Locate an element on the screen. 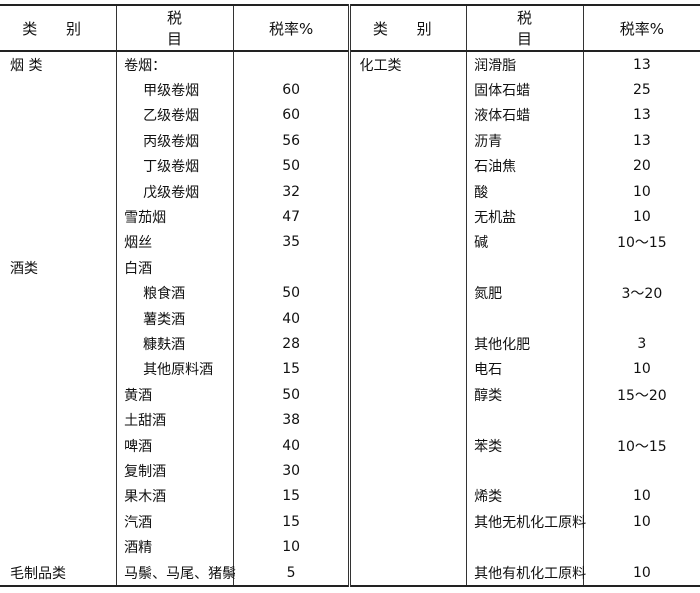 Image resolution: width=700 pixels, height=593 pixels. cell-item-left: 丙级卷烟 is located at coordinates (175, 141).